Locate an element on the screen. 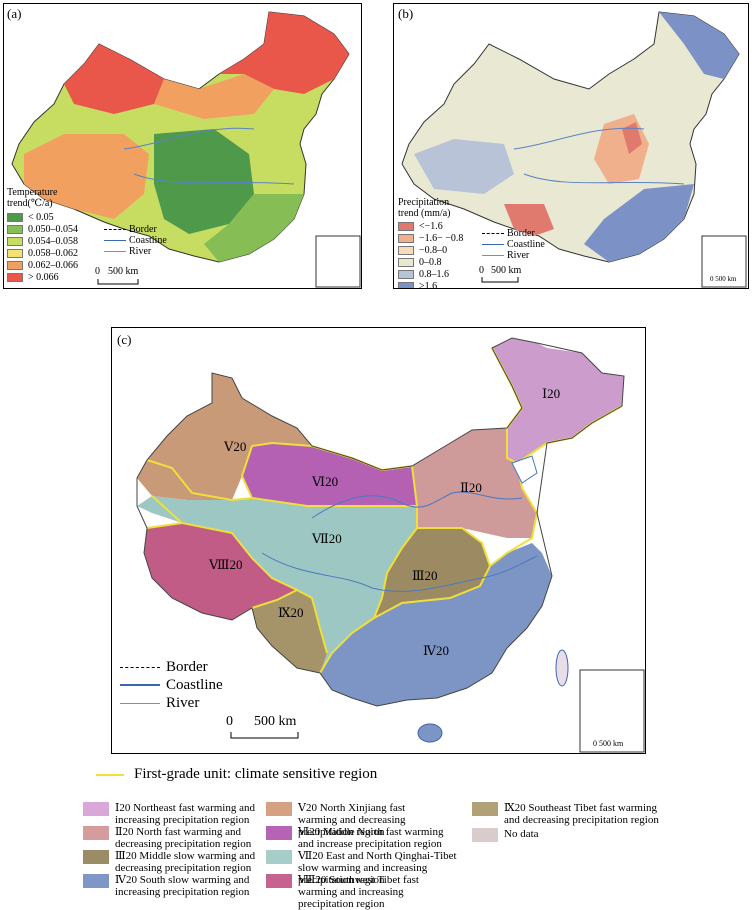 The width and height of the screenshot is (752, 910). region-i-area is located at coordinates (558, 400).